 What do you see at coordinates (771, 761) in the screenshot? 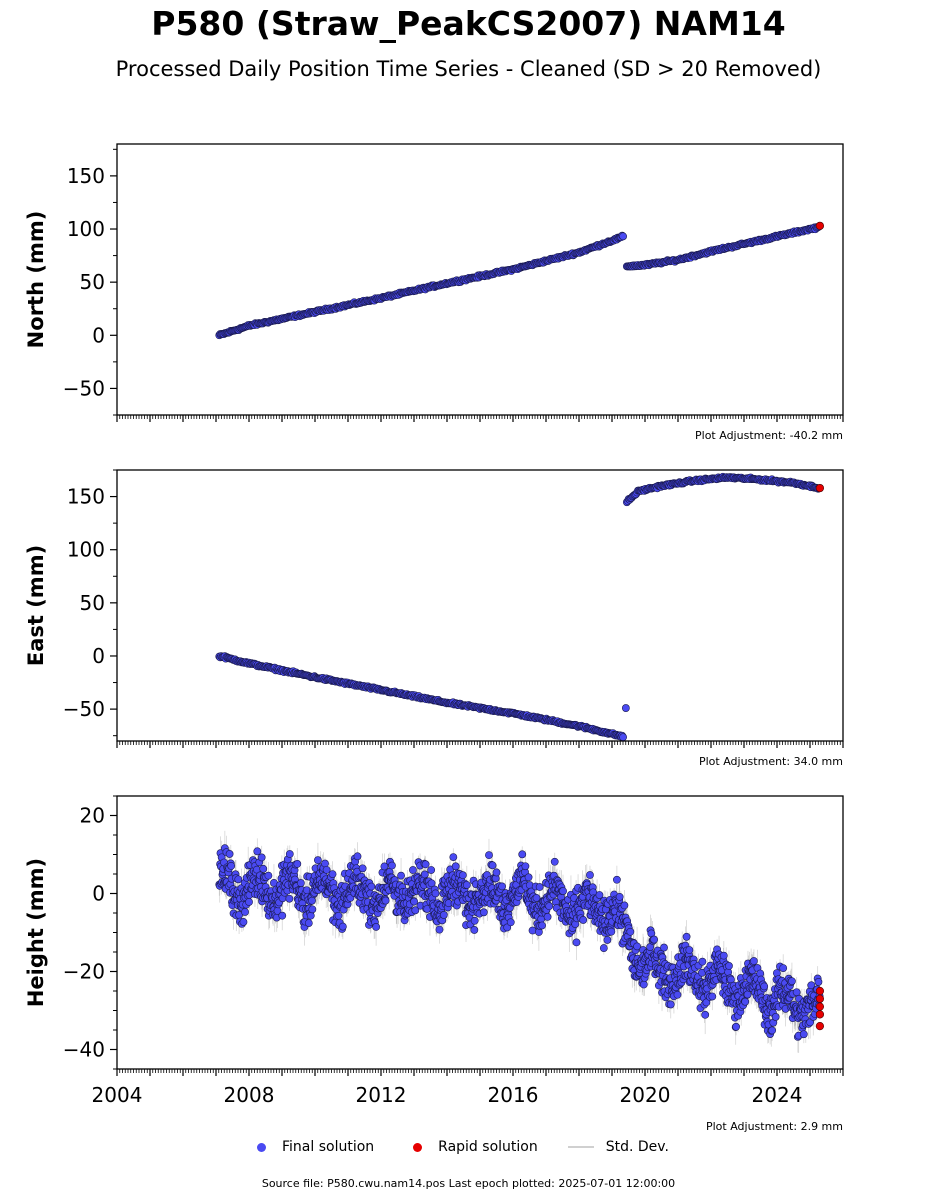
I see `plot-adjustment: Plot Adjustment: 34.0 mm` at bounding box center [771, 761].